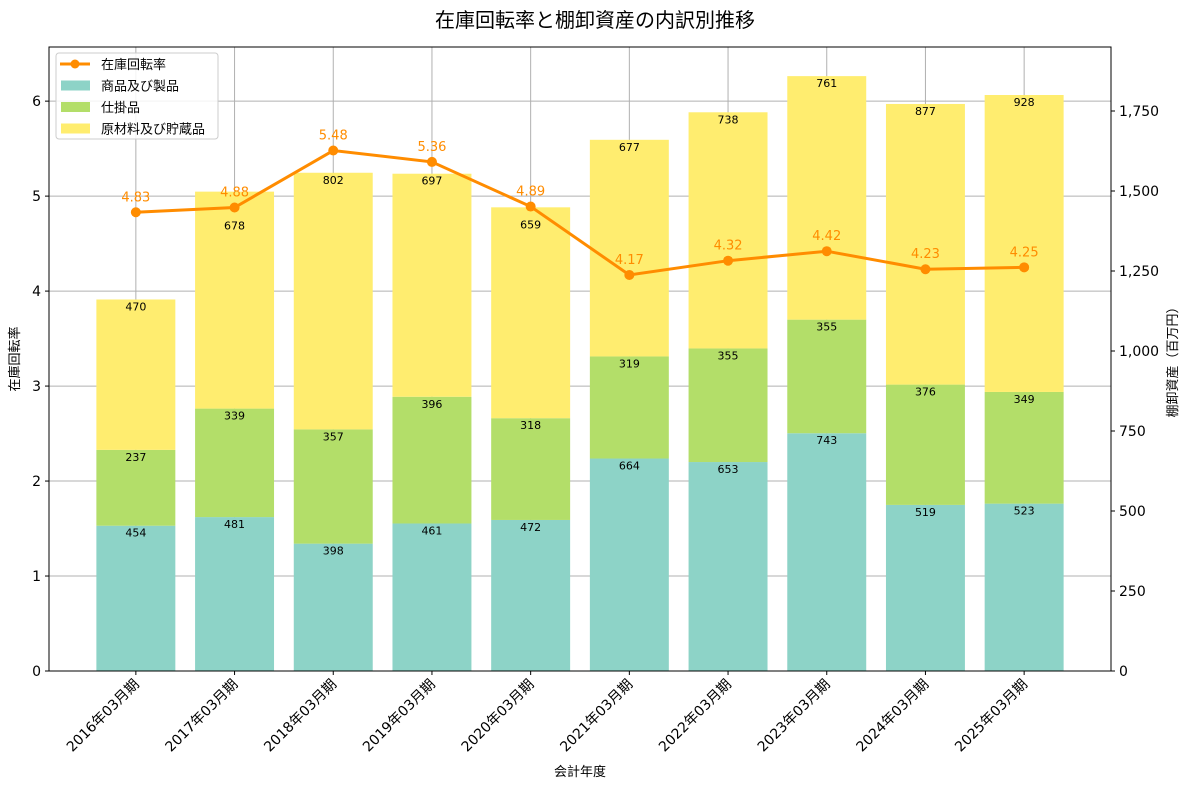 The image size is (1190, 793). Describe the element at coordinates (103, 716) in the screenshot. I see `x-tick-label: 2016年03月期` at that location.